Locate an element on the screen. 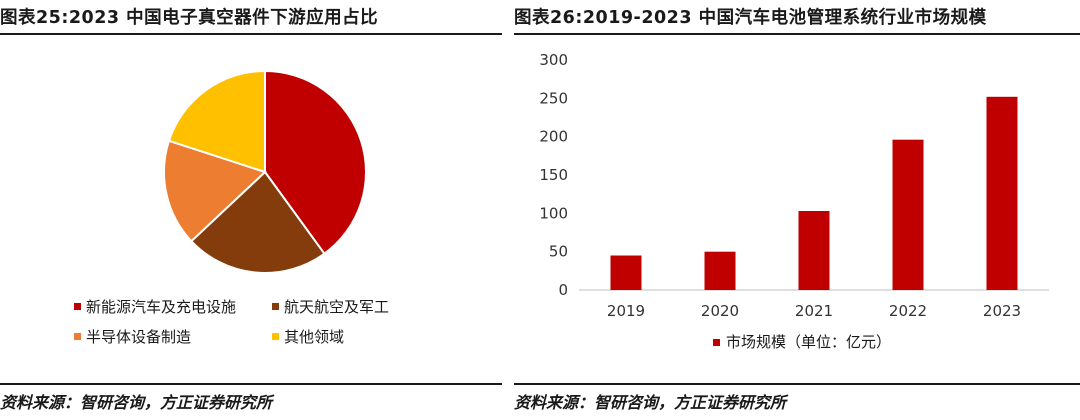 Image resolution: width=1080 pixels, height=420 pixels. bar-2023 is located at coordinates (1002, 193).